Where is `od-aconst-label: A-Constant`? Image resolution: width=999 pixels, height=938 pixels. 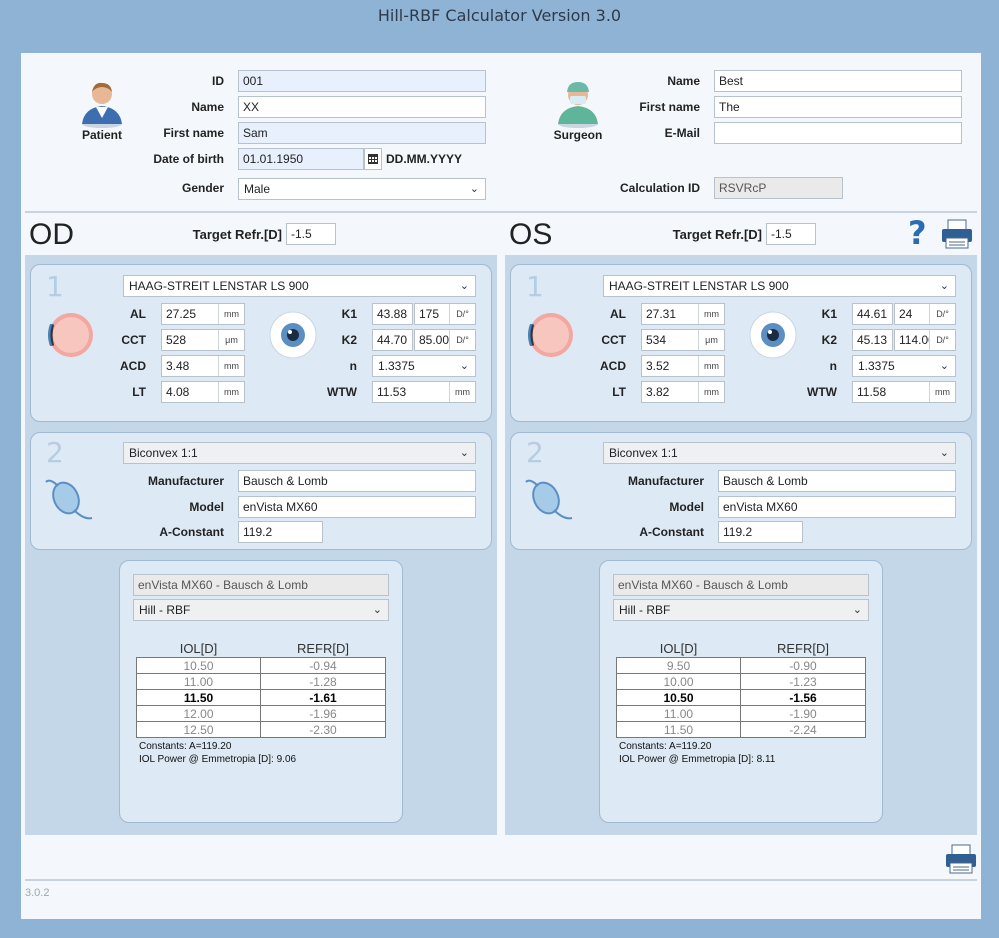
od-aconst-label: A-Constant is located at coordinates (191, 532).